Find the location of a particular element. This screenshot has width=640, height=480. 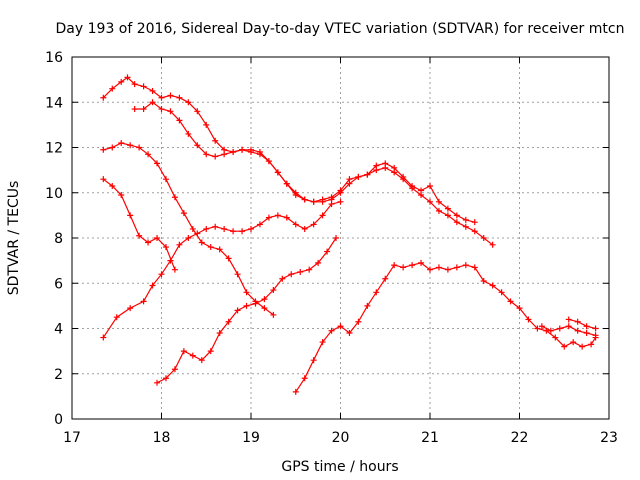

y-tick-label: 2 is located at coordinates (58, 375).